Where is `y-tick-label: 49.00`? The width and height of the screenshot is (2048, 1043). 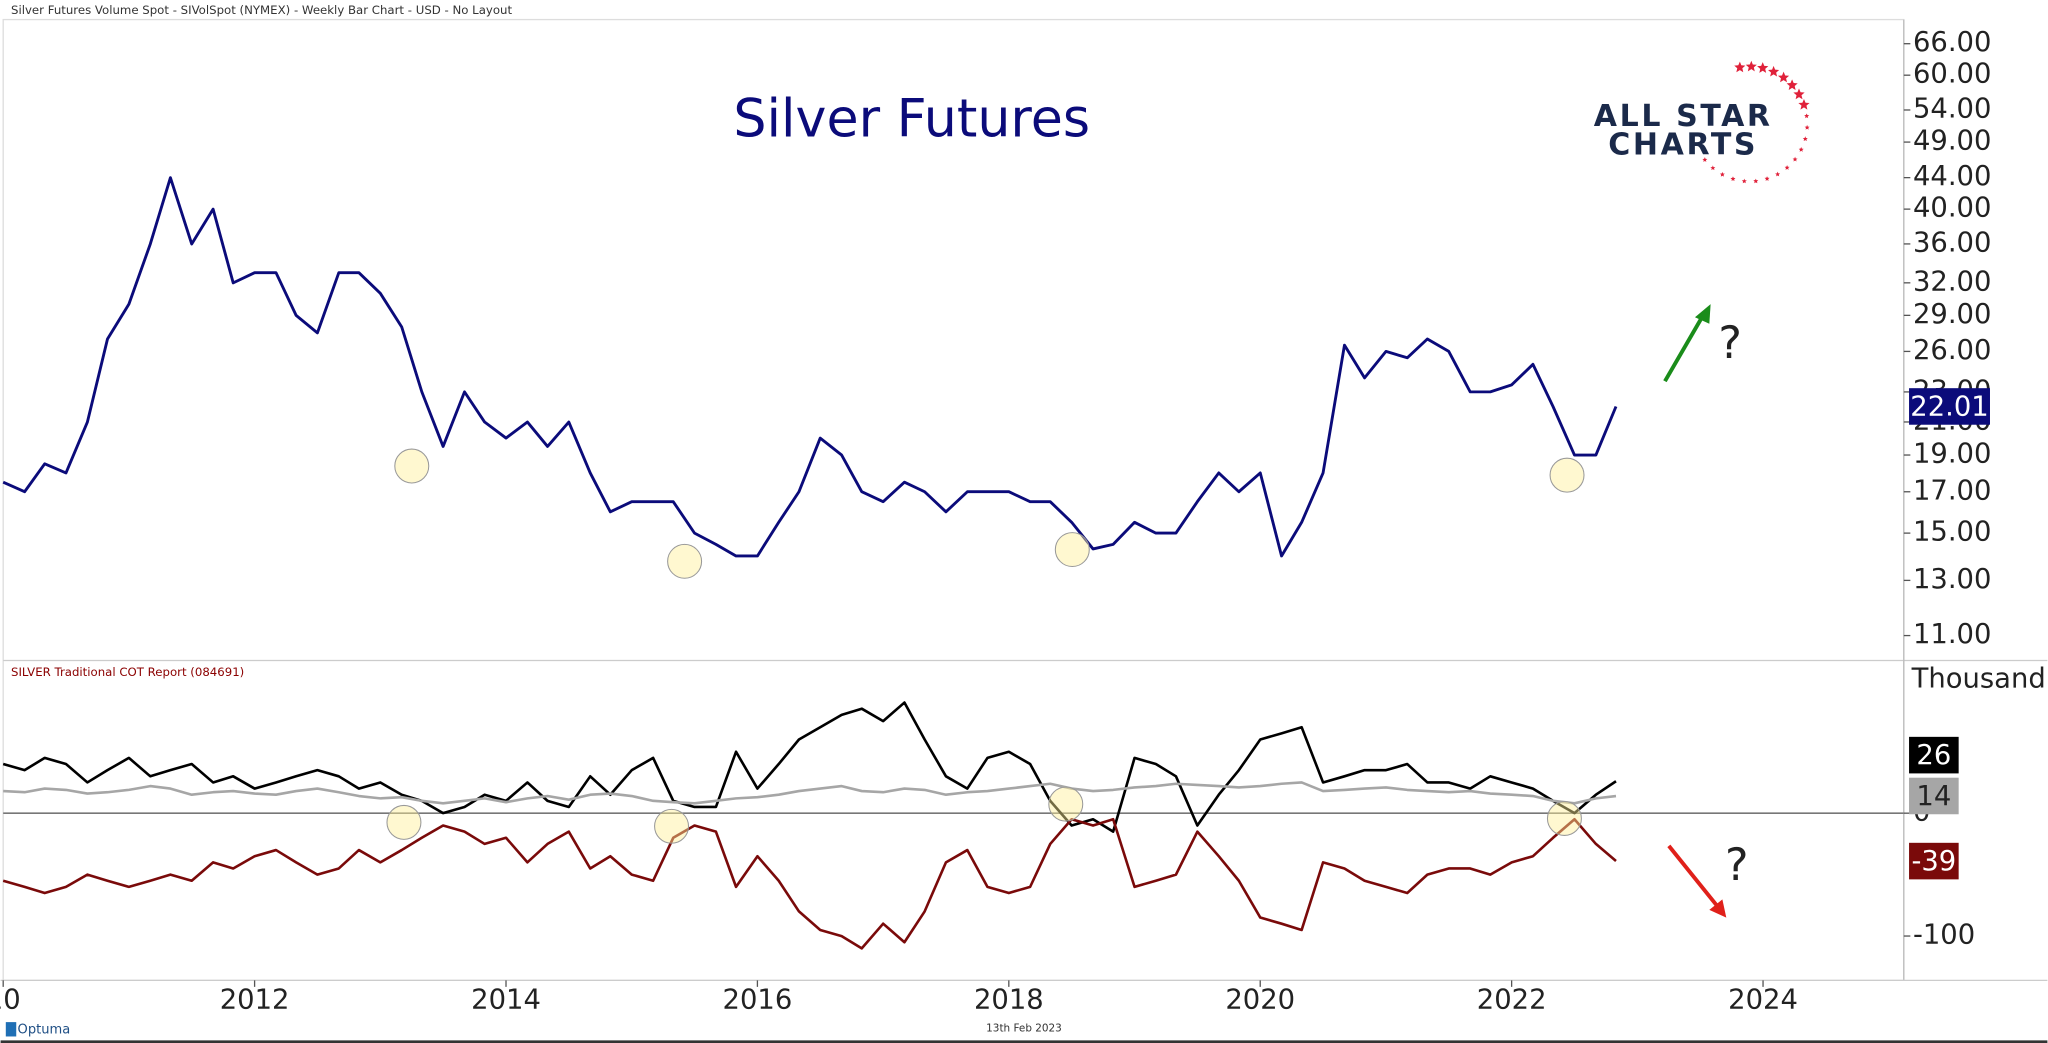
y-tick-label: 49.00 is located at coordinates (1952, 141).